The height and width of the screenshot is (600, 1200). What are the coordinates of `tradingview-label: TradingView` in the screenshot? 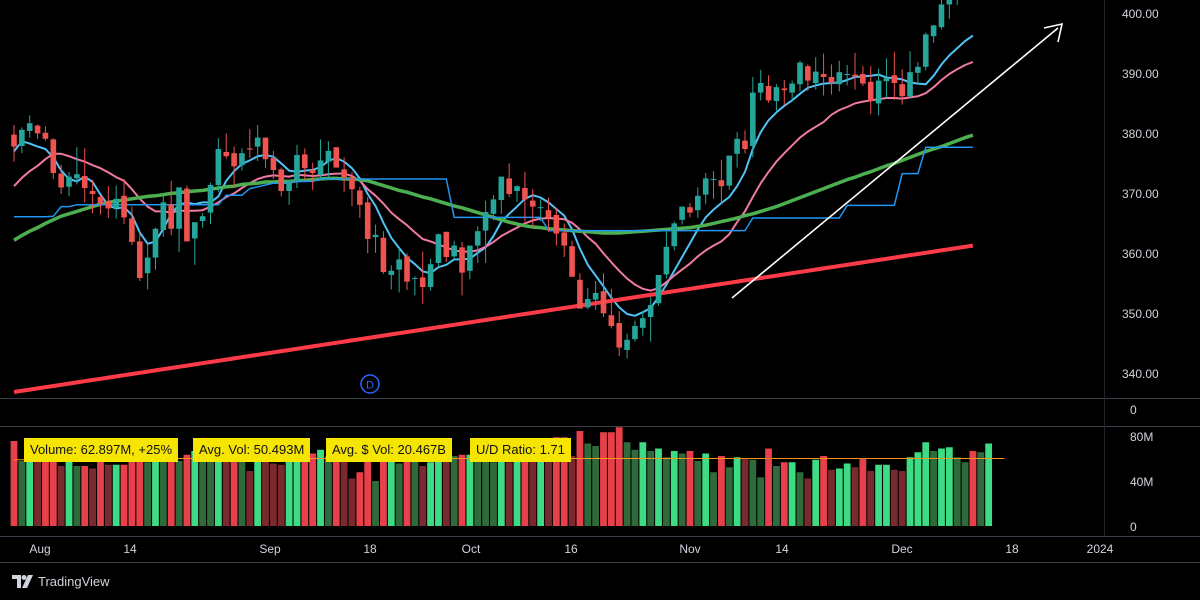 It's located at (74, 581).